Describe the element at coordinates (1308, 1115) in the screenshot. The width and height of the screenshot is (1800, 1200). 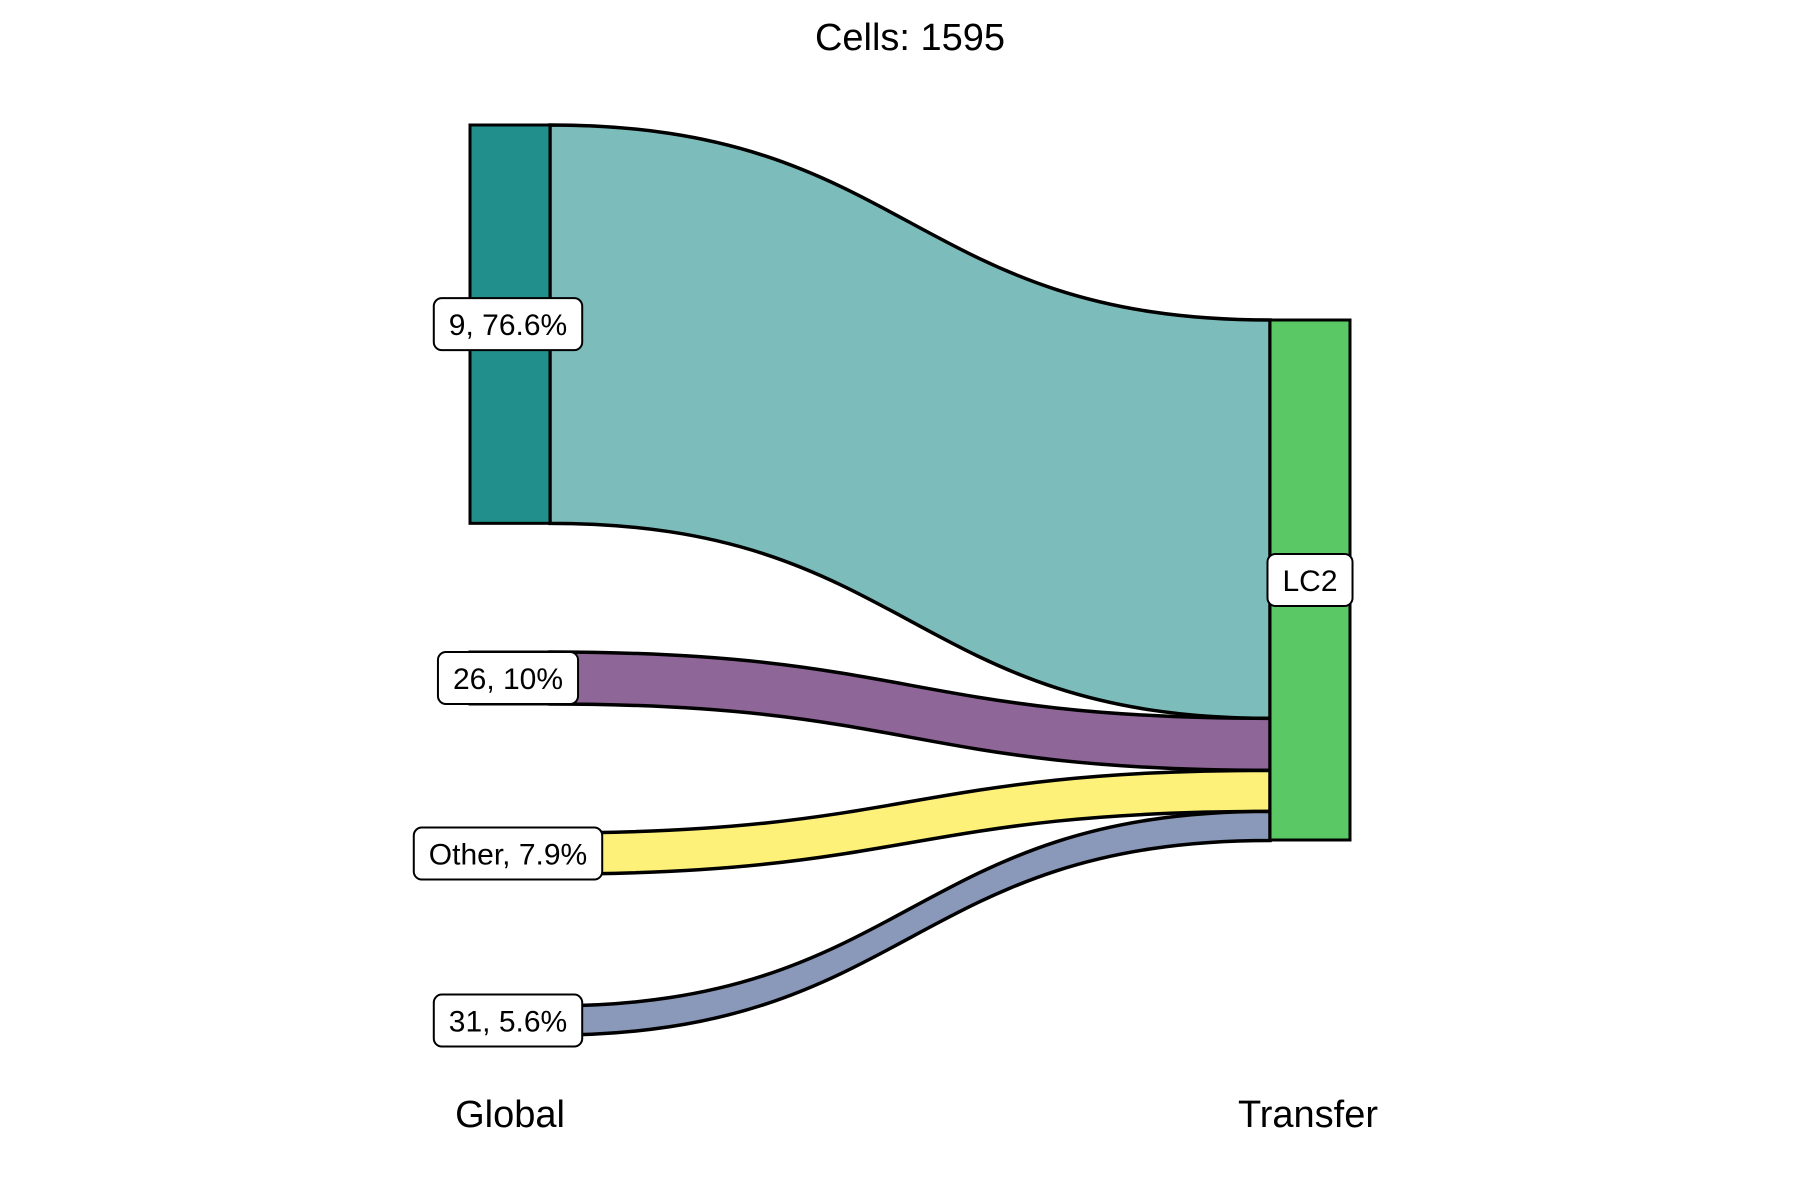
I see `axis-label-transfer: Transfer` at that location.